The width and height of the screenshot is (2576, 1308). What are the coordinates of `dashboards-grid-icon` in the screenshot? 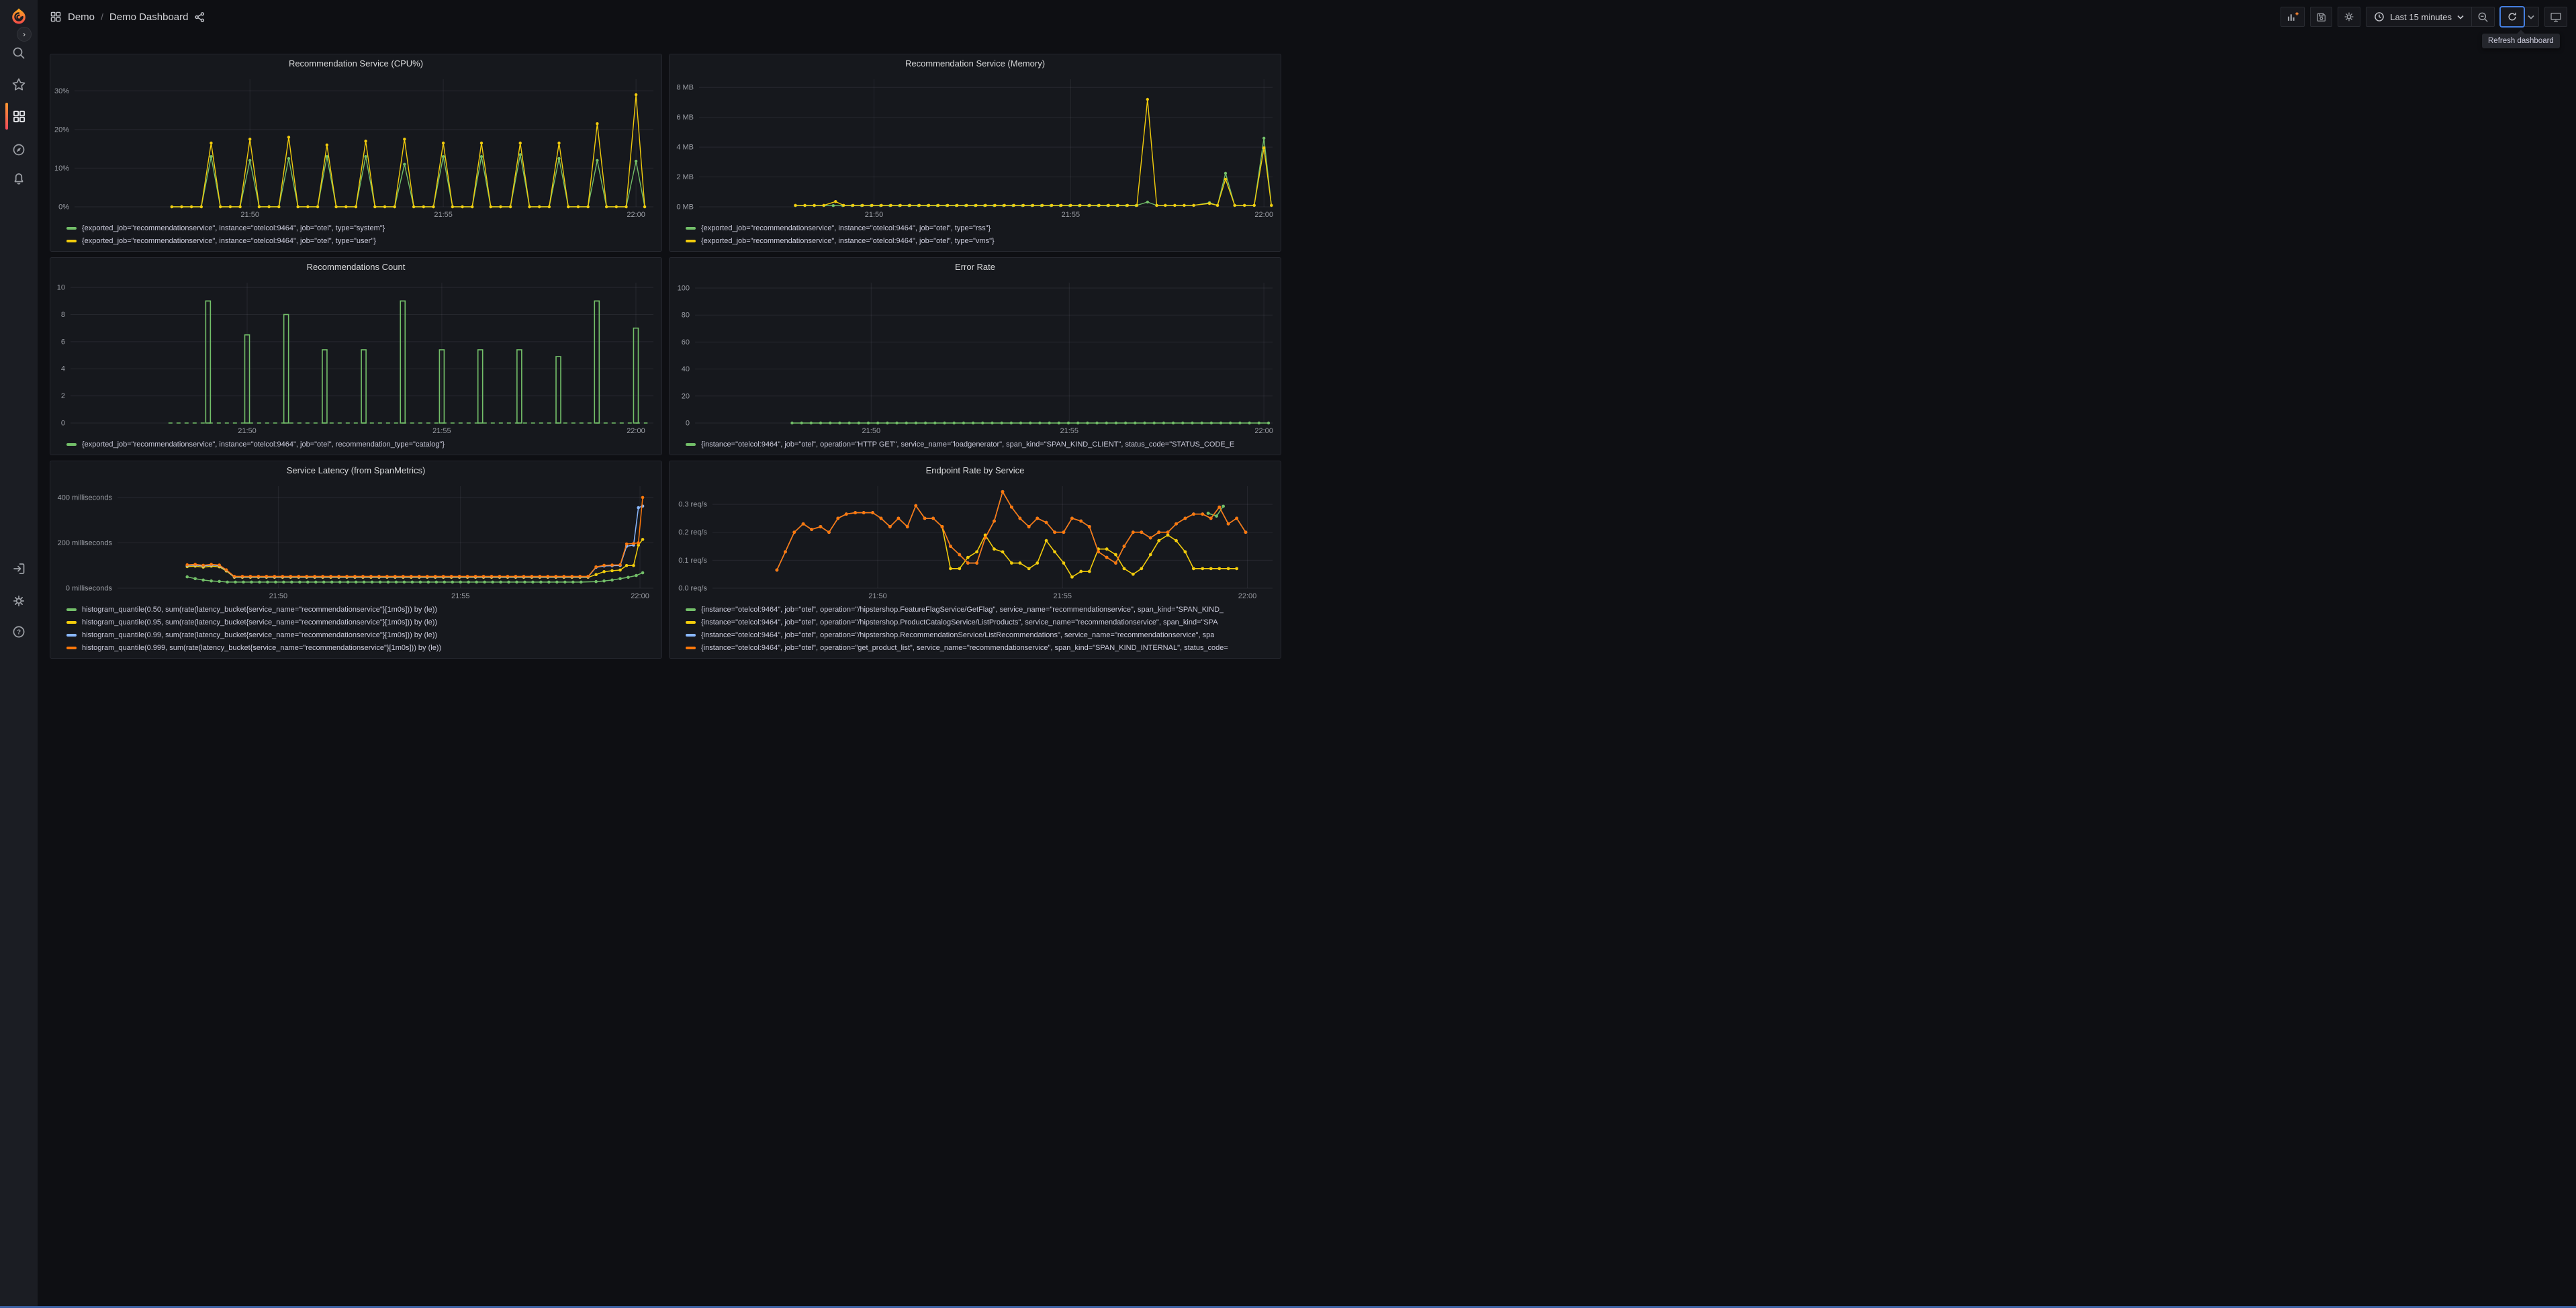 It's located at (19, 117).